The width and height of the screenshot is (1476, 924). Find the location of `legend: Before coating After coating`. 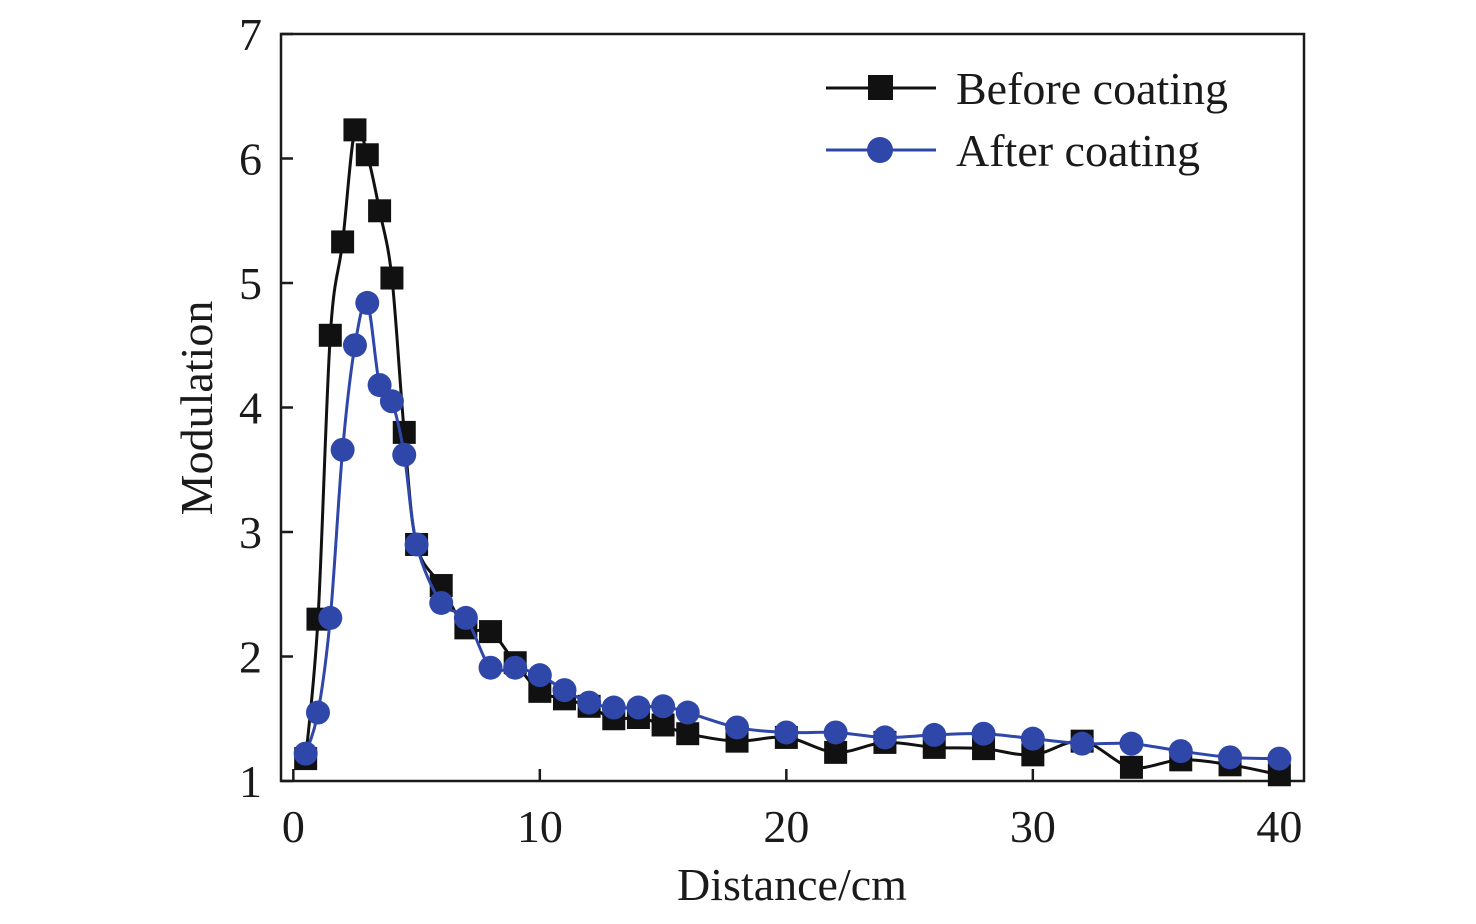

legend: Before coating After coating is located at coordinates (1027, 119).